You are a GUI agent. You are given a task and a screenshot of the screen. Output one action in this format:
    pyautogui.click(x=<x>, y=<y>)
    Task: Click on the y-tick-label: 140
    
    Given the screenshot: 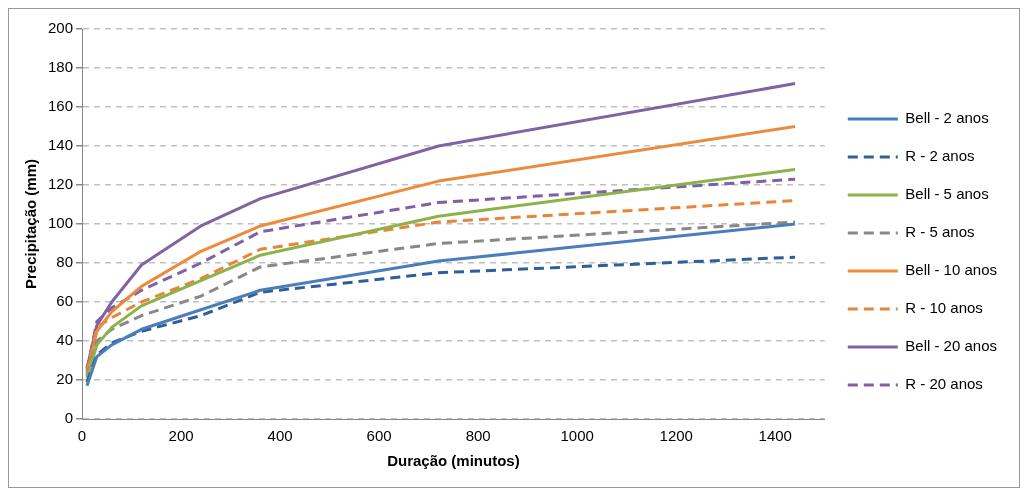 What is the action you would take?
    pyautogui.click(x=61, y=145)
    